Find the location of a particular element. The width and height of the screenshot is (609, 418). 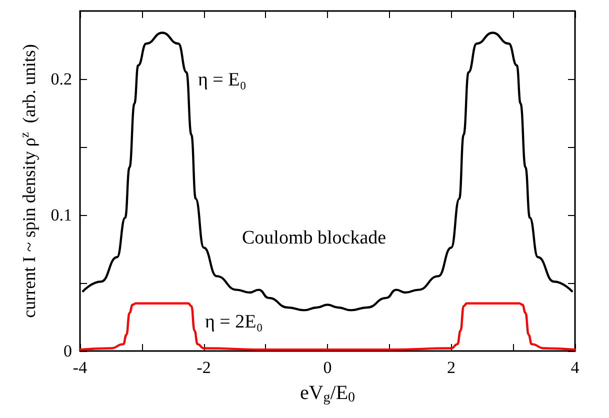

x-tick-label: -2 is located at coordinates (203, 367).